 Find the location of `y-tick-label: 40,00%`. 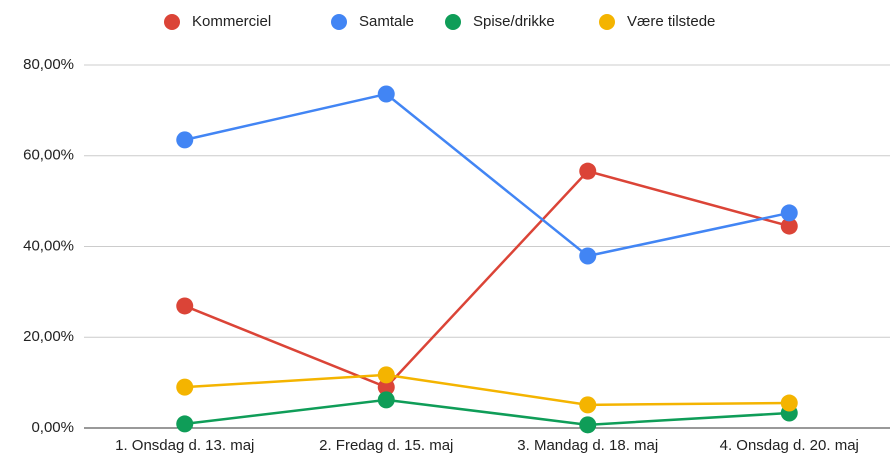

y-tick-label: 40,00% is located at coordinates (48, 245).